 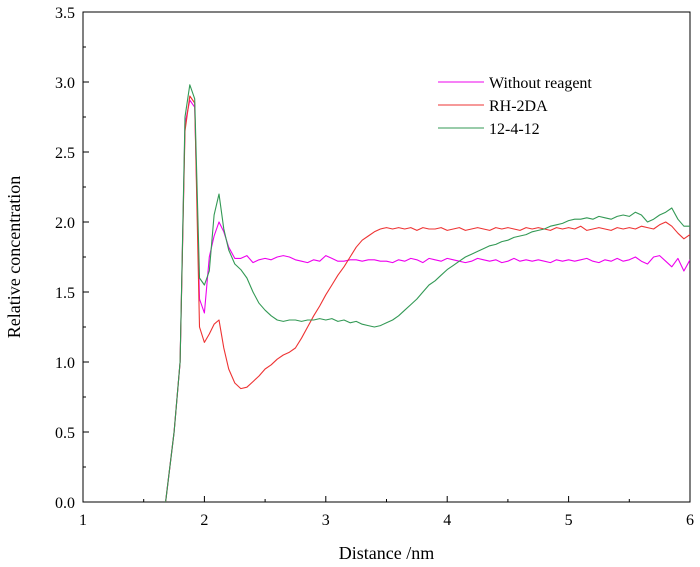 I want to click on legend: Without reagent RH-2DA 12-4-12, so click(x=515, y=106).